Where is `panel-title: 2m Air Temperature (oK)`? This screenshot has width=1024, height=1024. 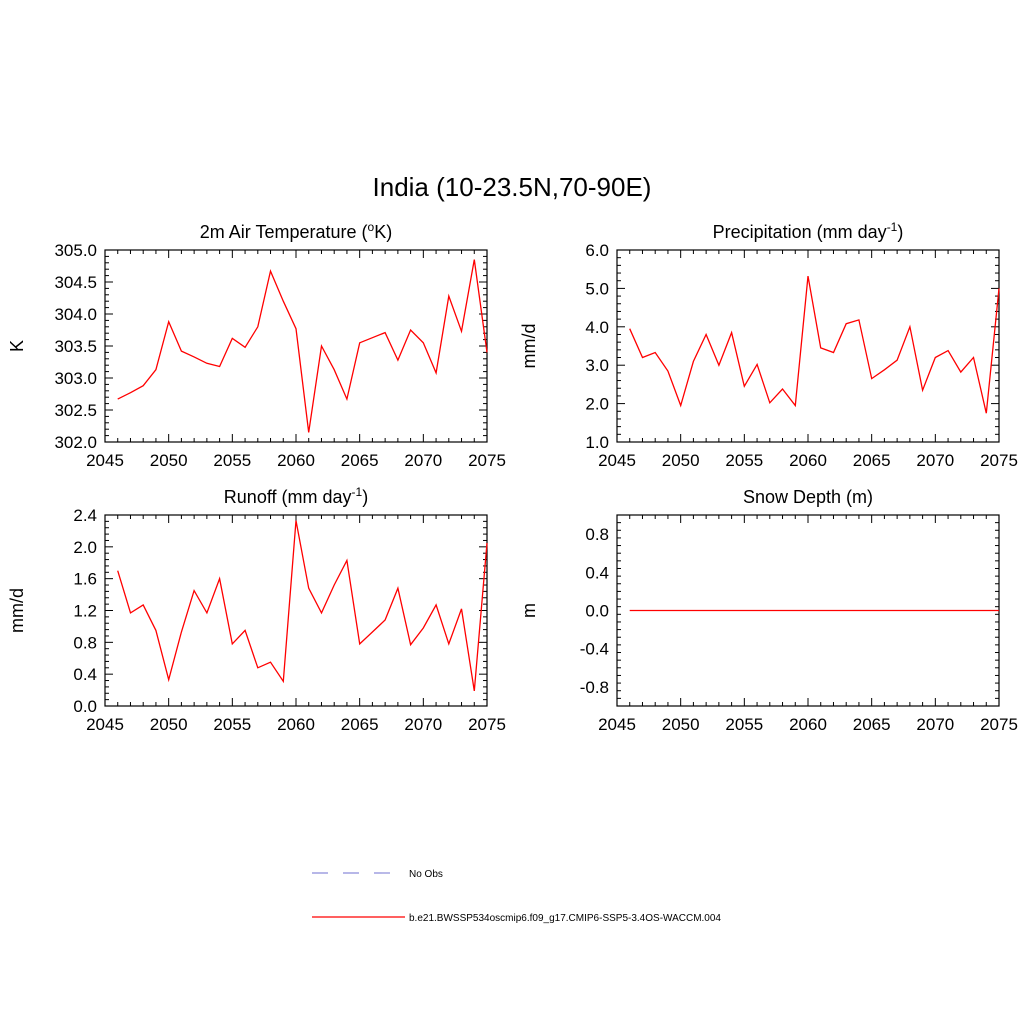 panel-title: 2m Air Temperature (oK) is located at coordinates (296, 231).